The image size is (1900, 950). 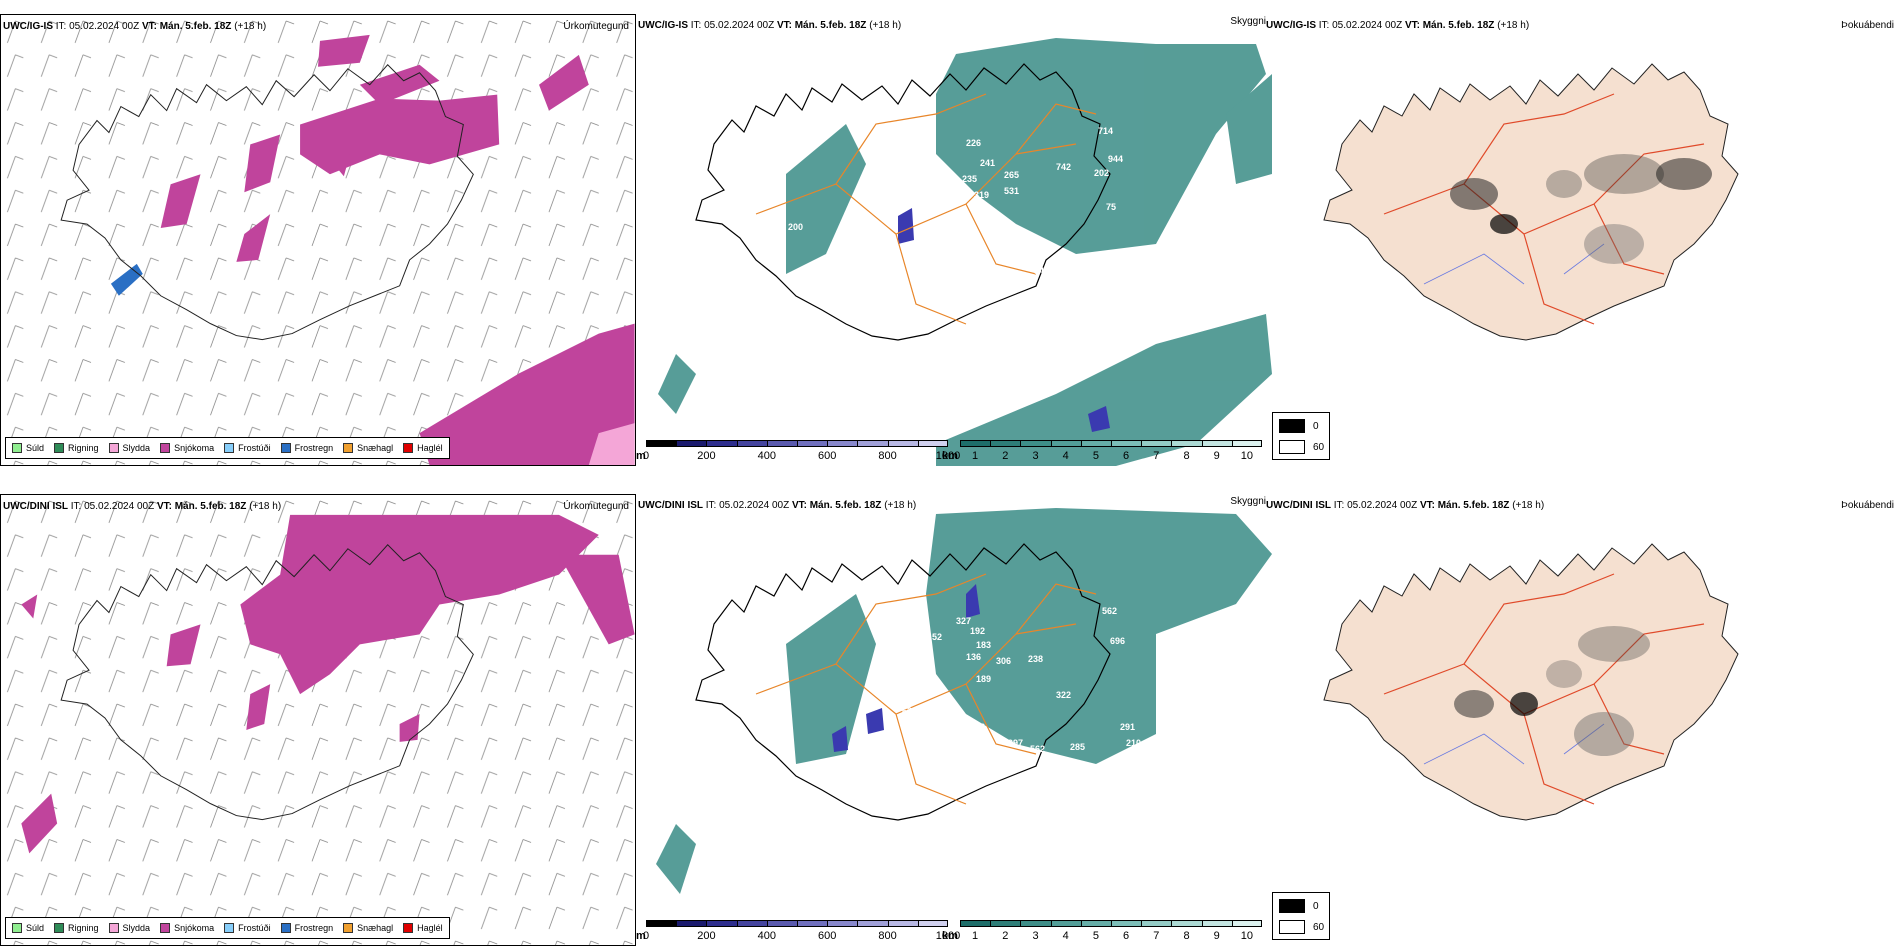 What do you see at coordinates (963, 621) in the screenshot?
I see `ceiling-label: 327` at bounding box center [963, 621].